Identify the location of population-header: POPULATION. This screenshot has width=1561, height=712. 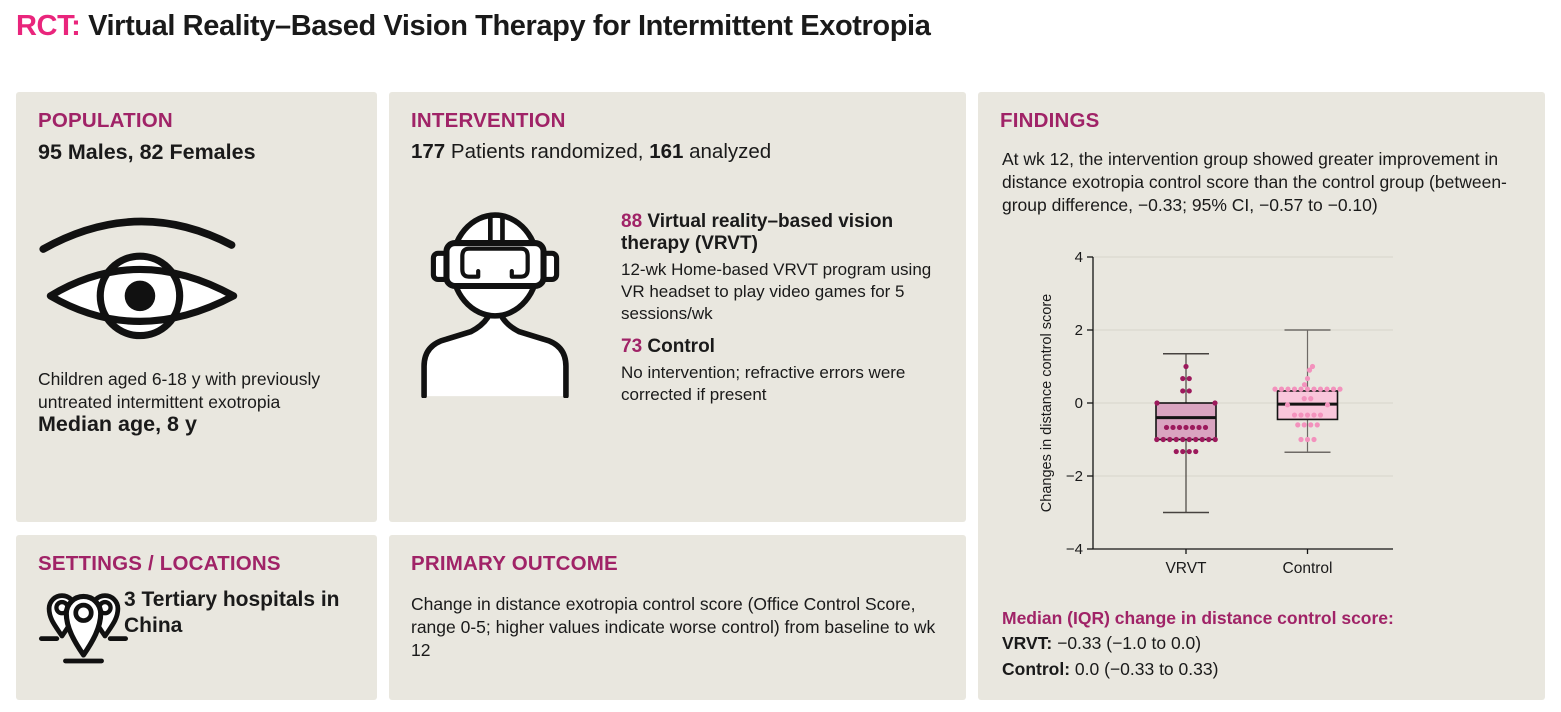
(105, 120).